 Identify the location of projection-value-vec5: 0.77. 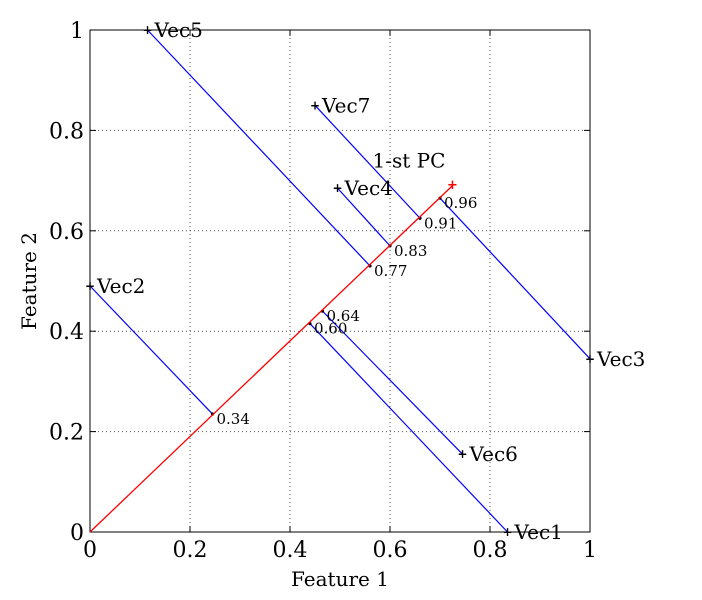
(390, 271).